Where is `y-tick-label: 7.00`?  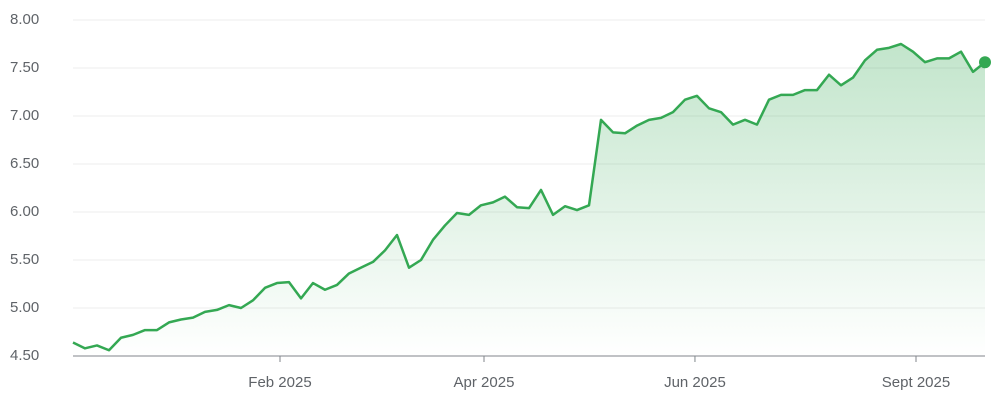
y-tick-label: 7.00 is located at coordinates (24, 115).